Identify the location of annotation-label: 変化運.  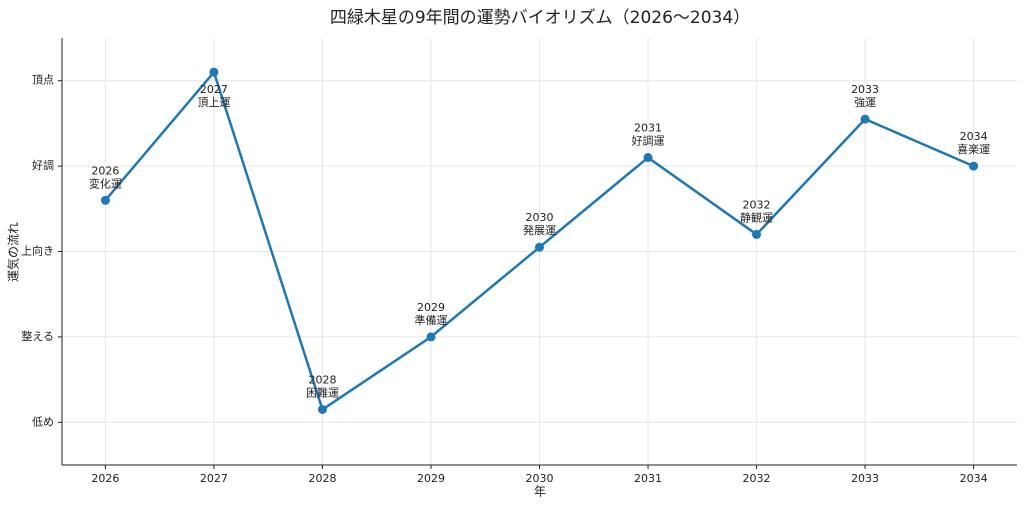
(105, 183).